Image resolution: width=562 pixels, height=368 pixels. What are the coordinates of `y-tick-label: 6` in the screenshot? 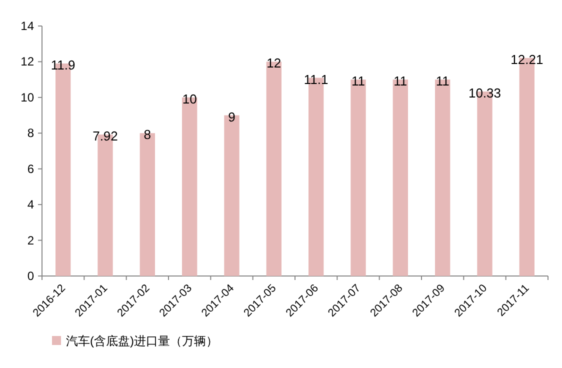 It's located at (30, 169).